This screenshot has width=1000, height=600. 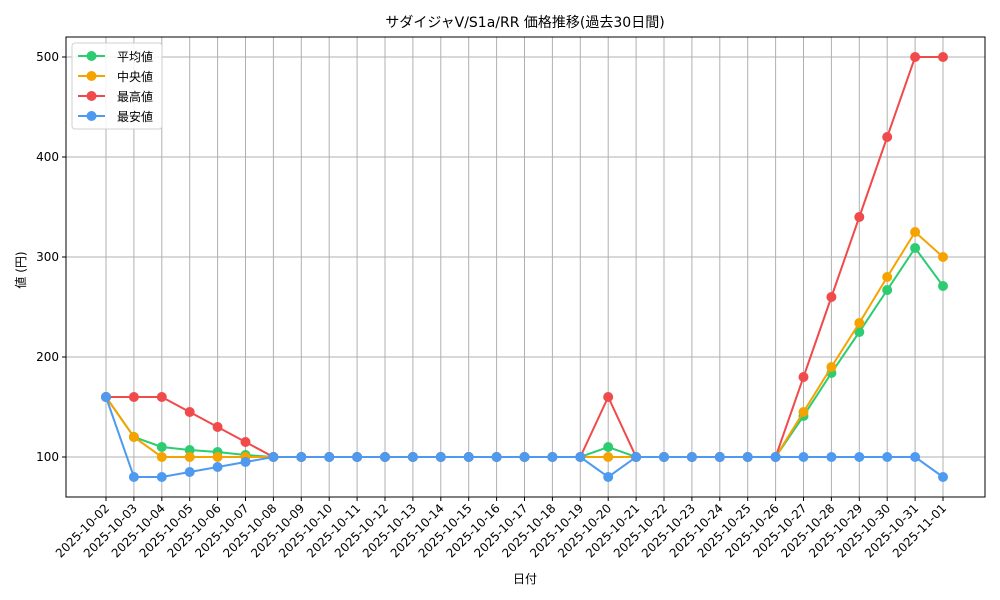 What do you see at coordinates (524, 437) in the screenshot?
I see `series-最安値` at bounding box center [524, 437].